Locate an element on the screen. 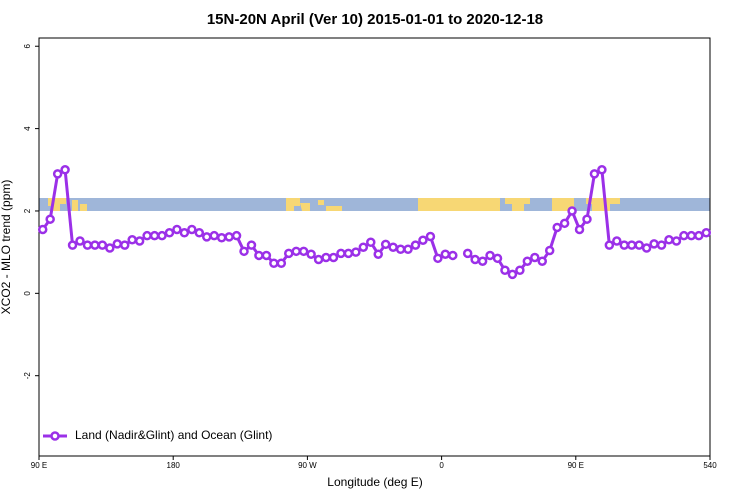 This screenshot has width=750, height=500. x-tick-label: 90 W is located at coordinates (307, 465).